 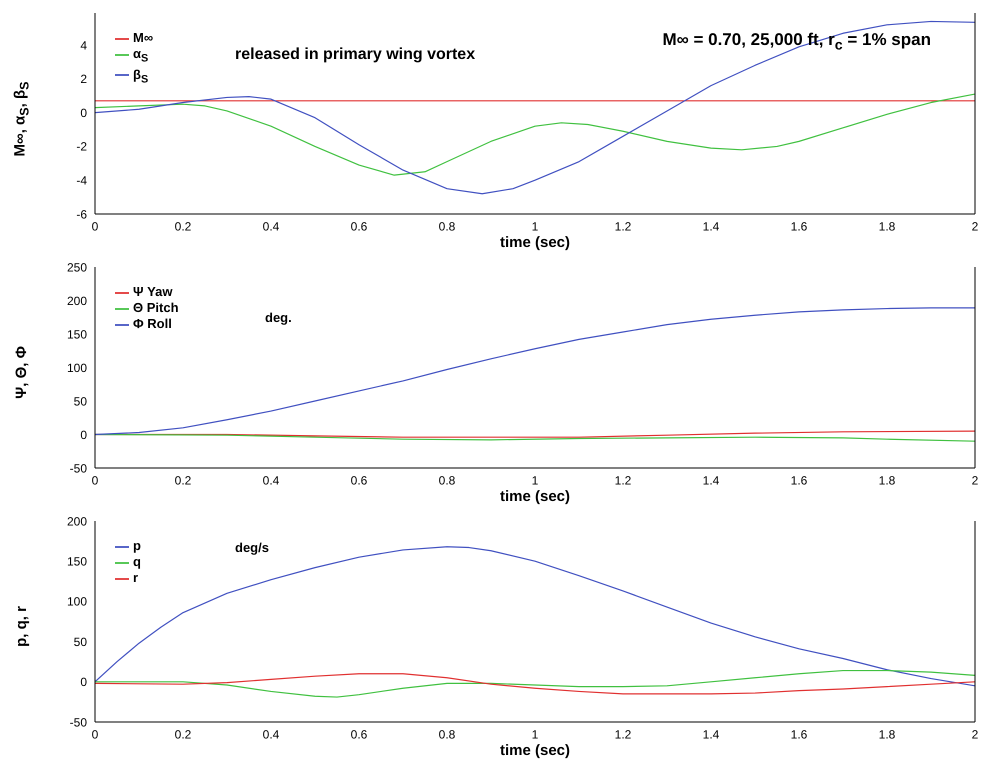 What do you see at coordinates (21, 626) in the screenshot?
I see `y-axis-title: p, q, r` at bounding box center [21, 626].